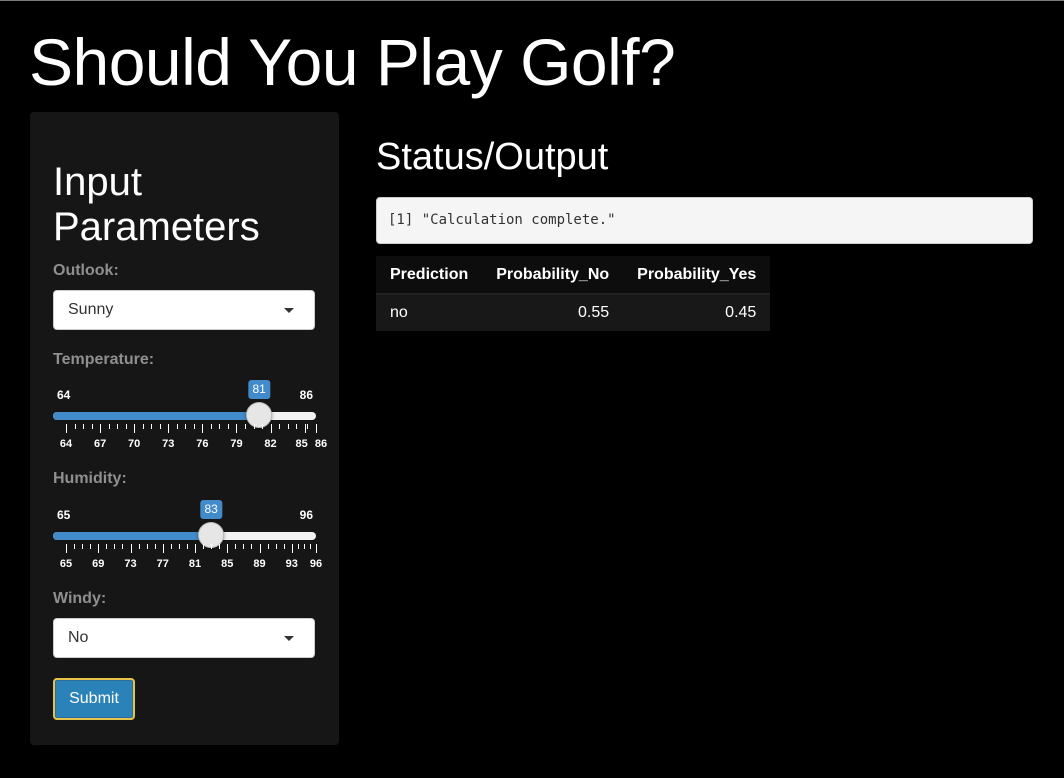  Describe the element at coordinates (66, 564) in the screenshot. I see `humidity-tick-label: 65` at that location.